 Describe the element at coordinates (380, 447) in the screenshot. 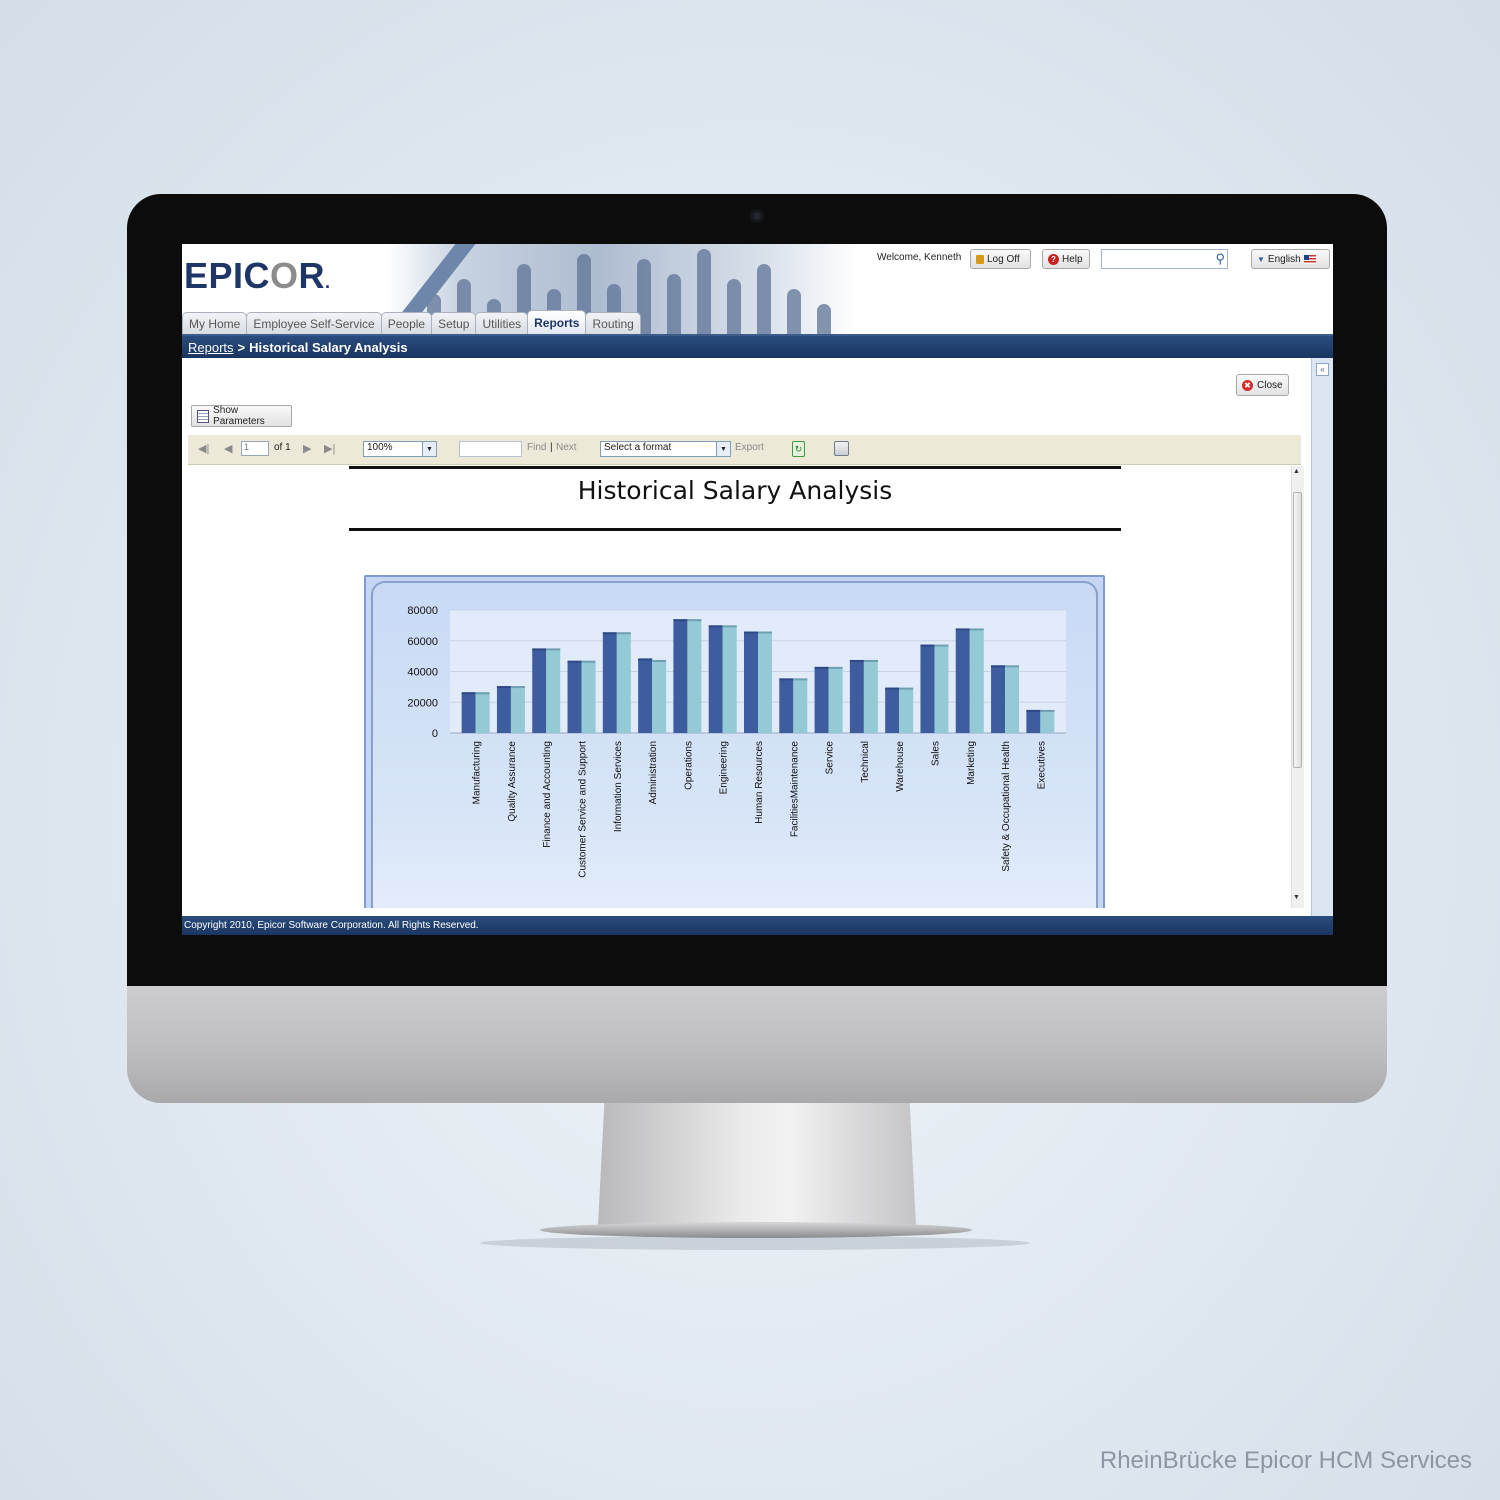

I see `zoom-value: 100%` at that location.